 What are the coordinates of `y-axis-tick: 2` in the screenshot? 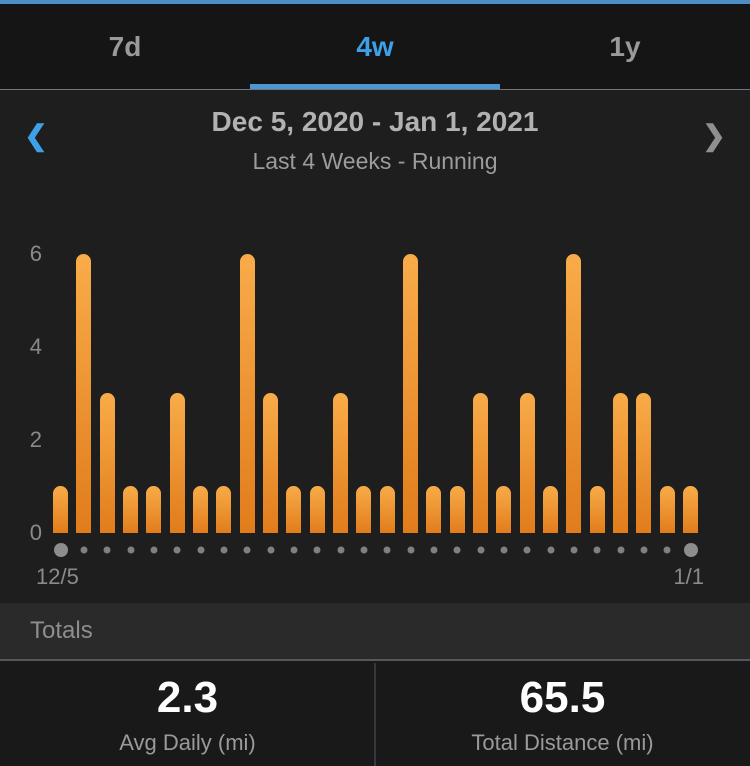 It's located at (35, 439).